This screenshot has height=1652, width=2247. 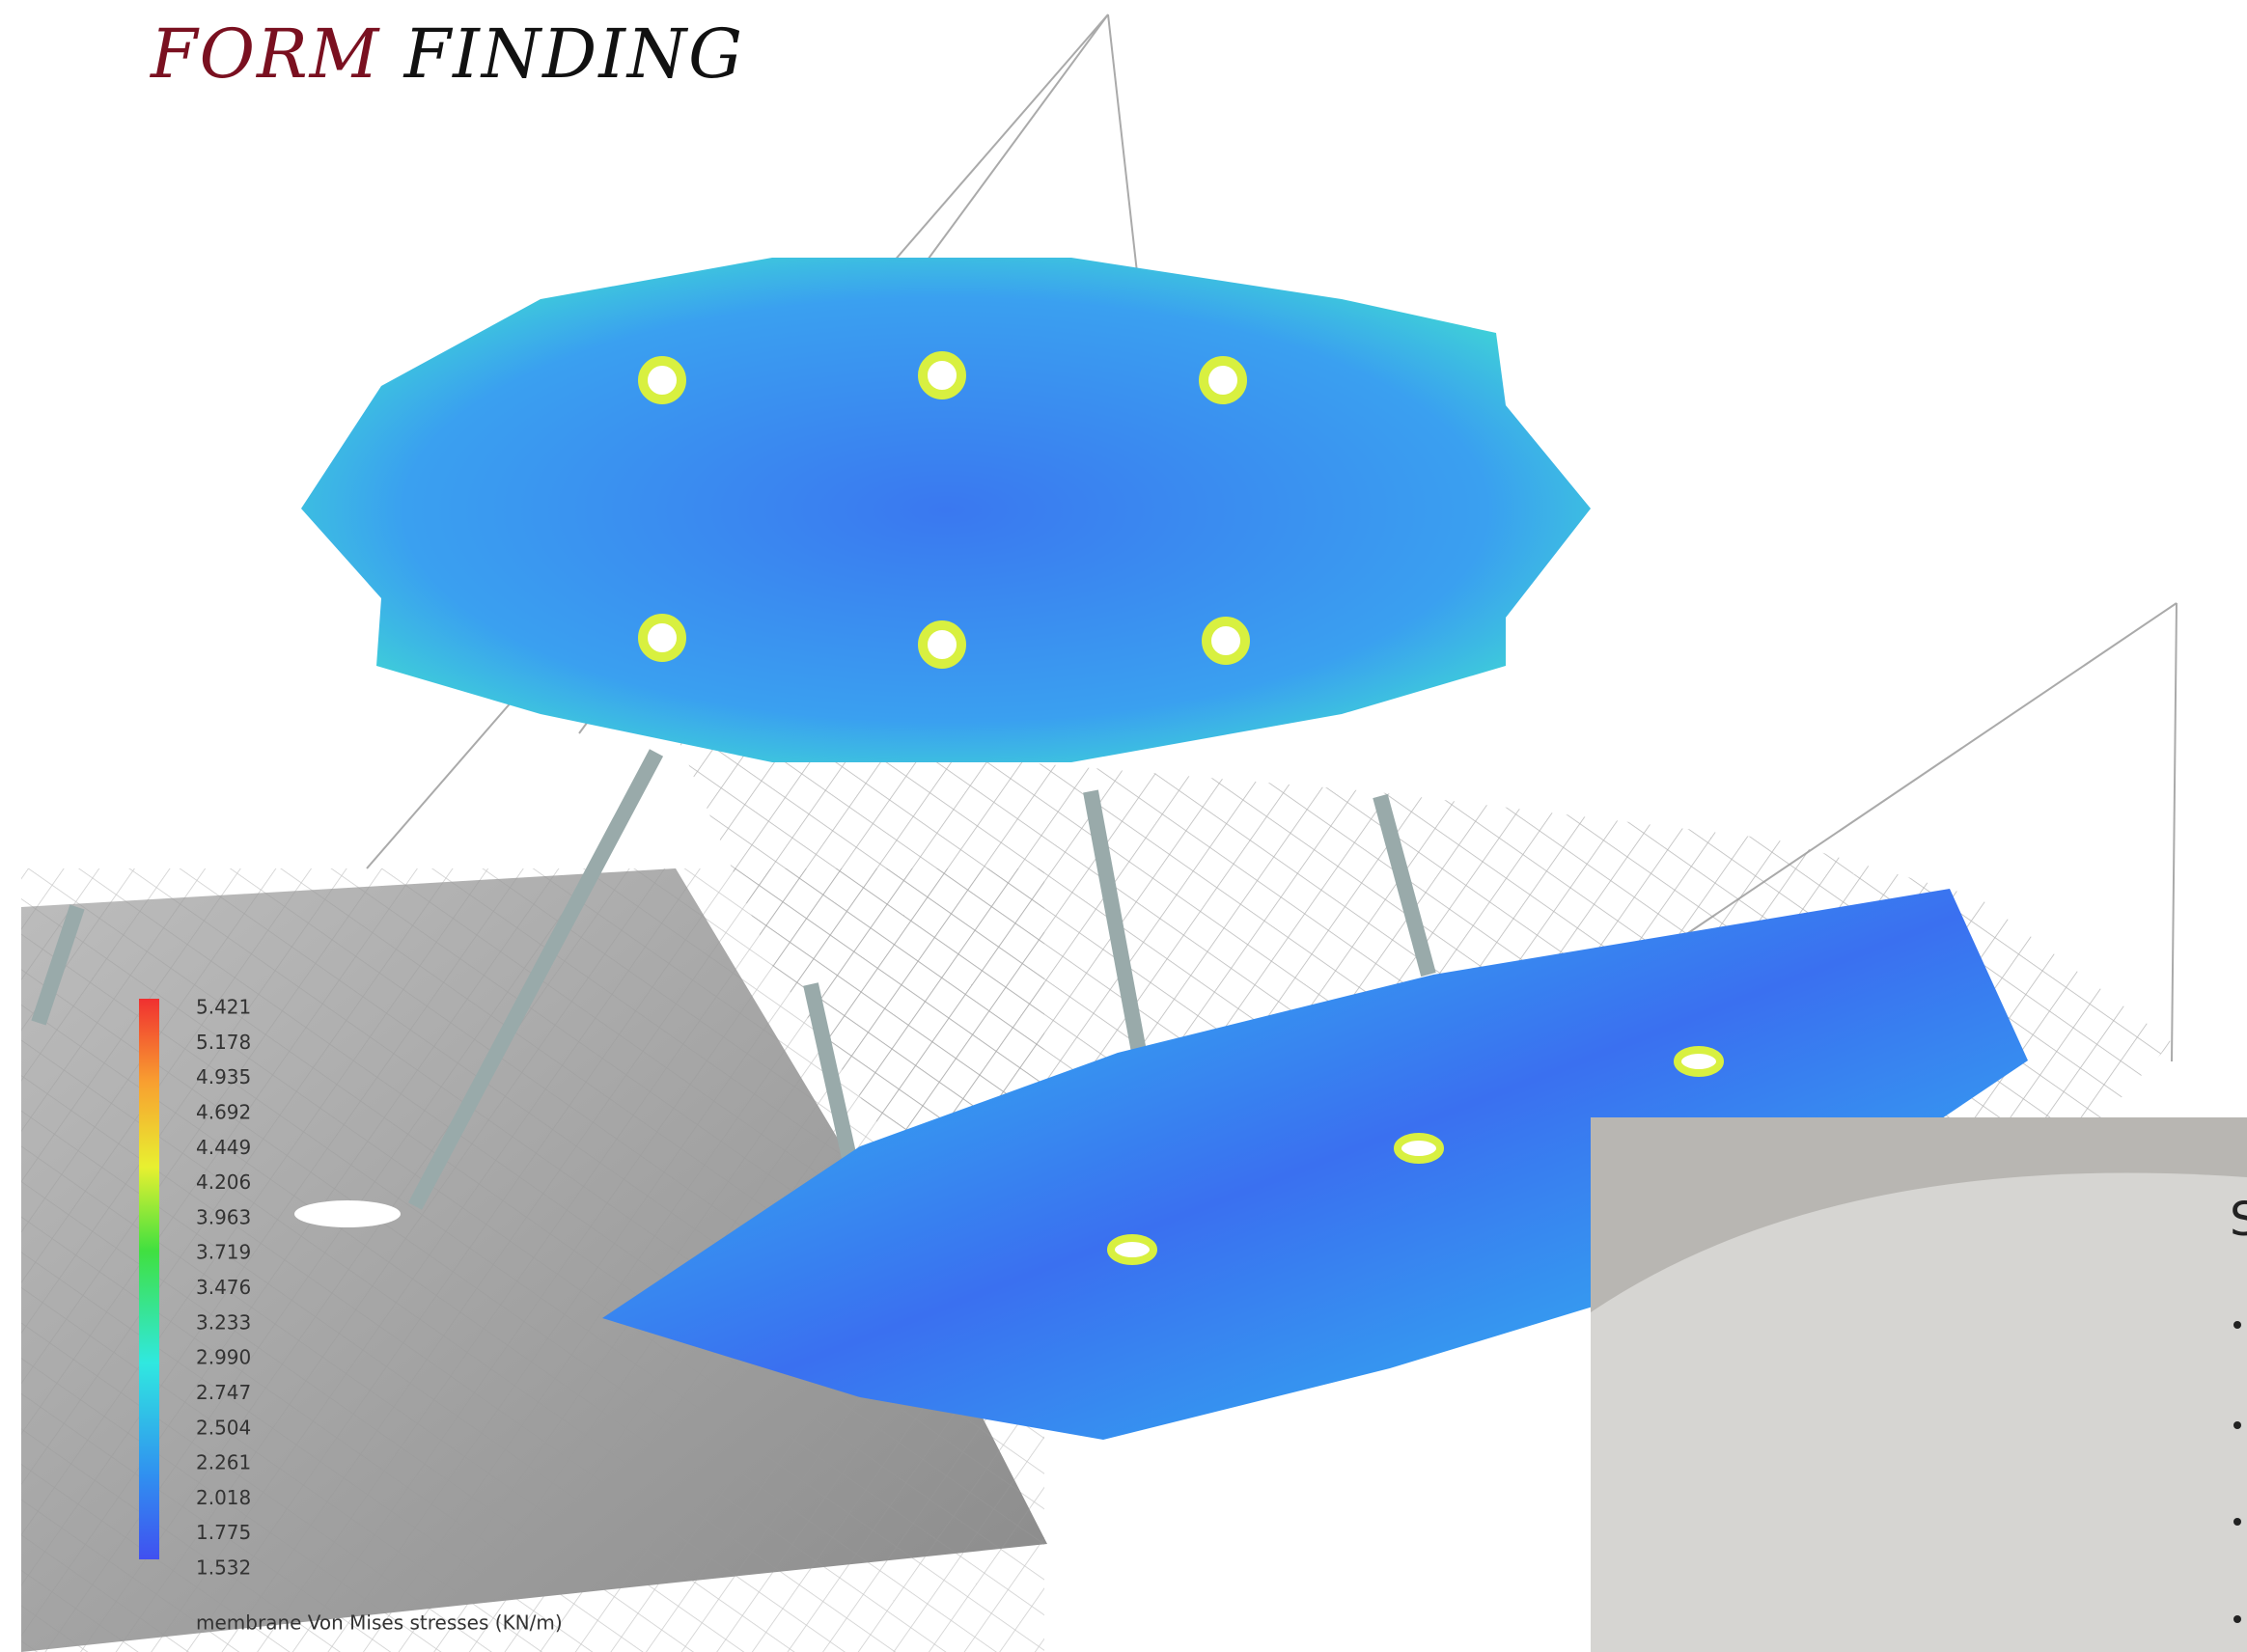 I want to click on legend-label: 3.963, so click(x=223, y=1216).